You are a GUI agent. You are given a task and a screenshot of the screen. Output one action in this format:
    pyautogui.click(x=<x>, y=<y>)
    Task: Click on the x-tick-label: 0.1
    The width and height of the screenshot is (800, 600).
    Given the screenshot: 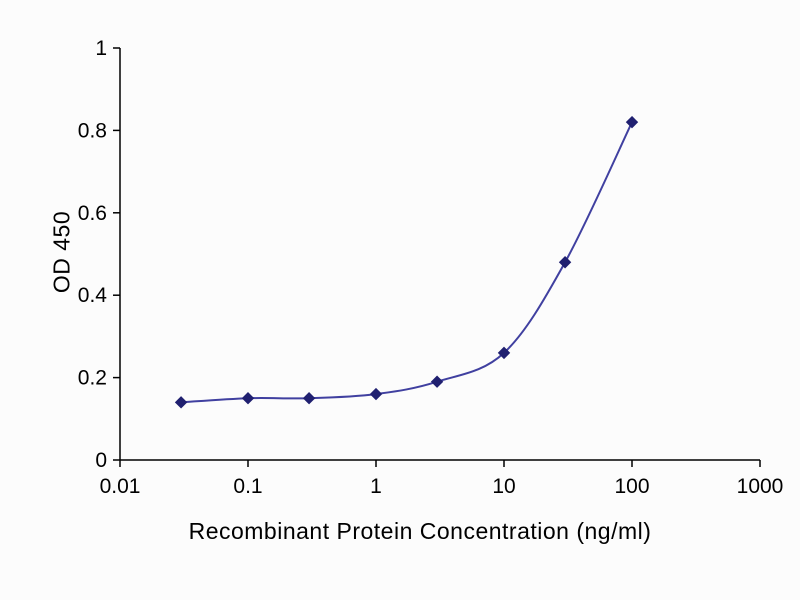 What is the action you would take?
    pyautogui.click(x=247, y=486)
    